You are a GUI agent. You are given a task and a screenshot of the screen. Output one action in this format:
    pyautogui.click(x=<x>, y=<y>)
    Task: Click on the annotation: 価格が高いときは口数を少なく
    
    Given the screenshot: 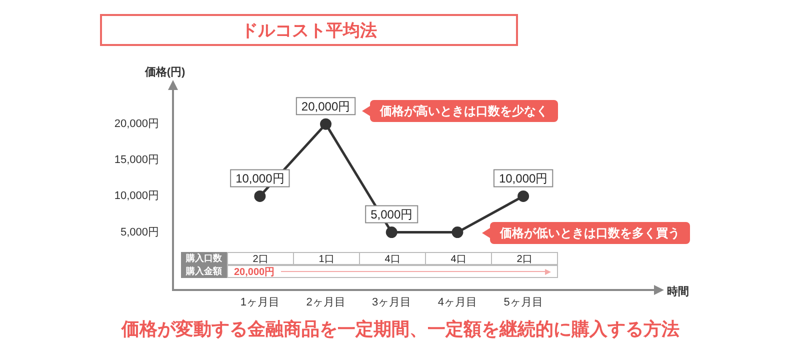 What is the action you would take?
    pyautogui.click(x=464, y=111)
    